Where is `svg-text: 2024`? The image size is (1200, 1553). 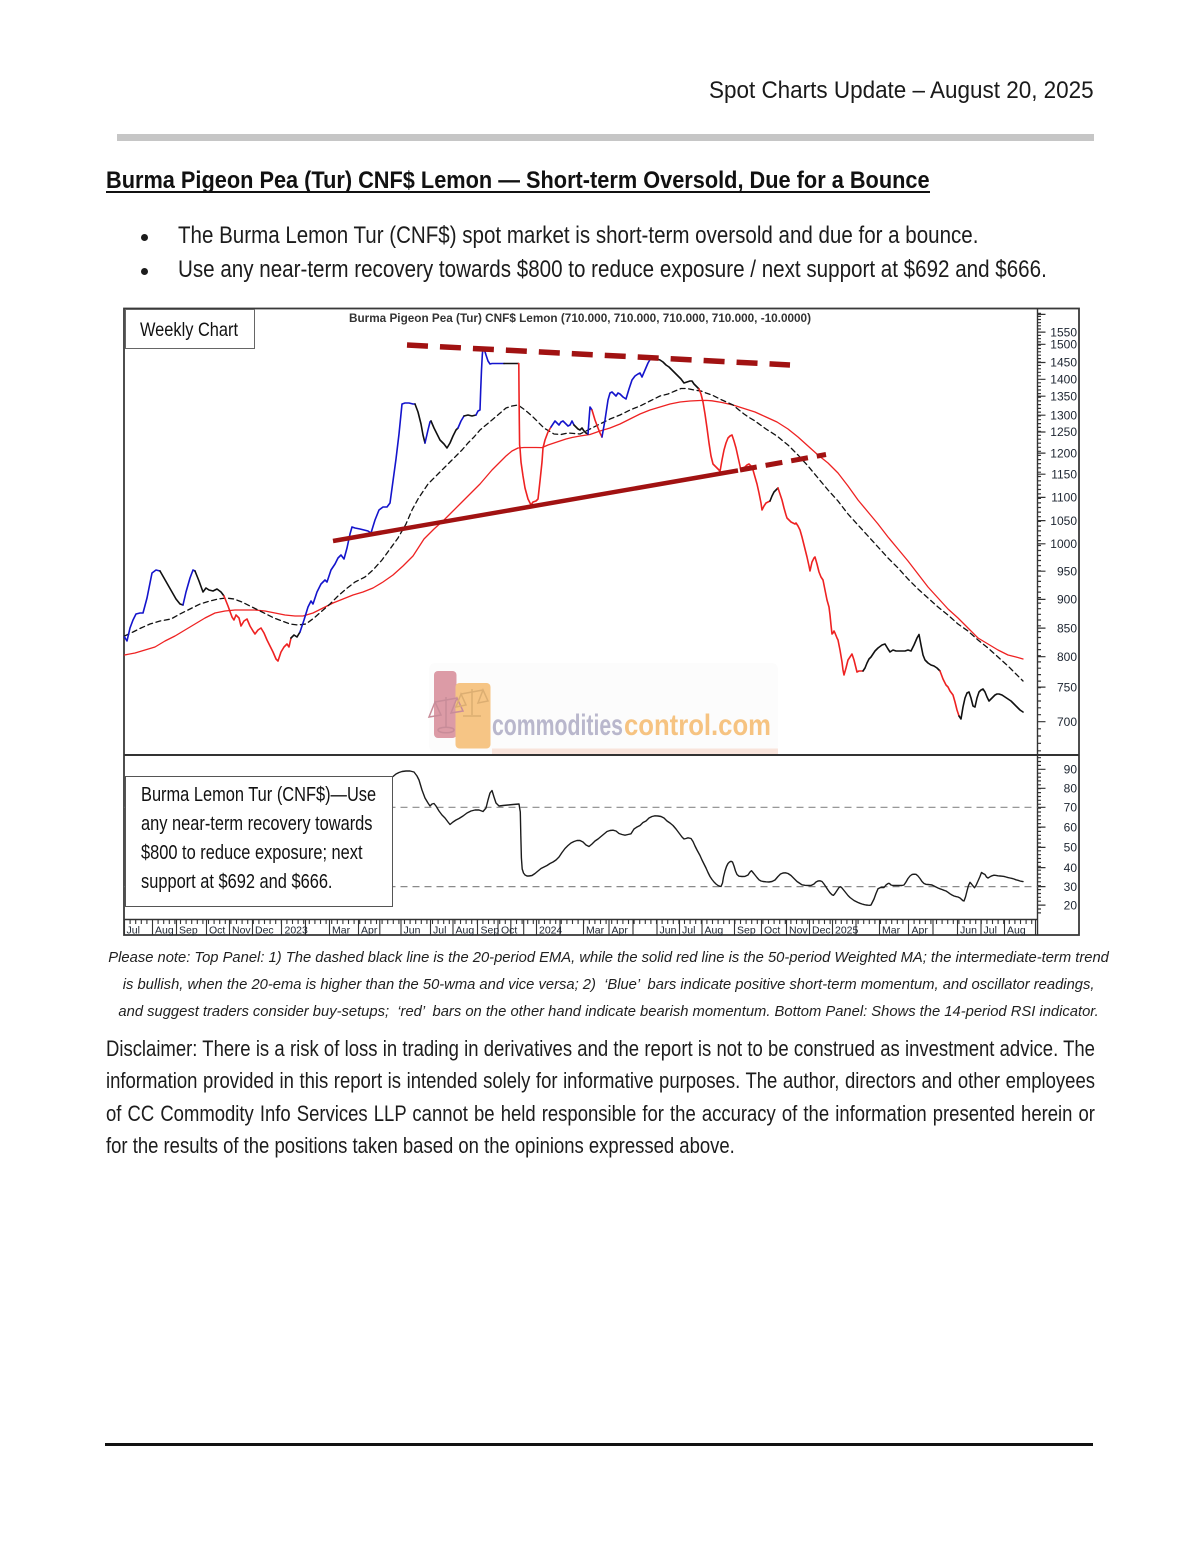
svg-text: 2024 is located at coordinates (551, 931).